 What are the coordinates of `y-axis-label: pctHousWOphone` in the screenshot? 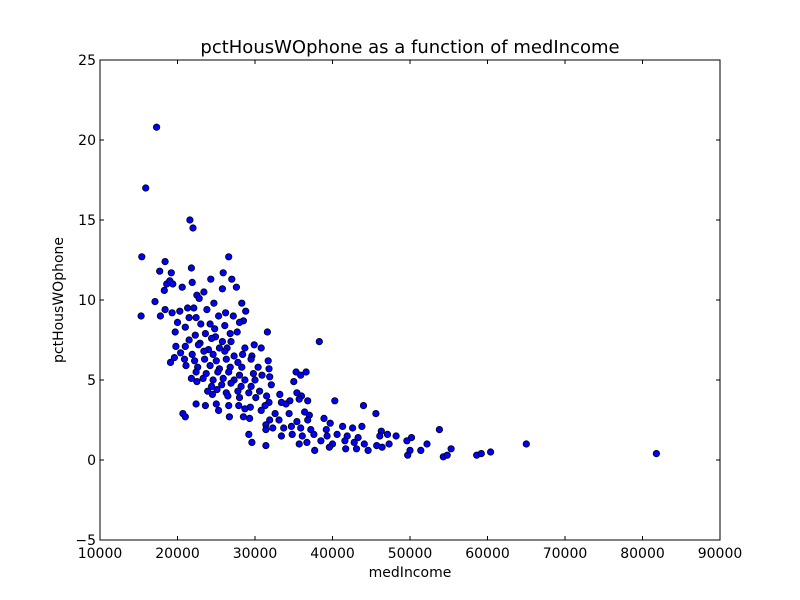 It's located at (59, 300).